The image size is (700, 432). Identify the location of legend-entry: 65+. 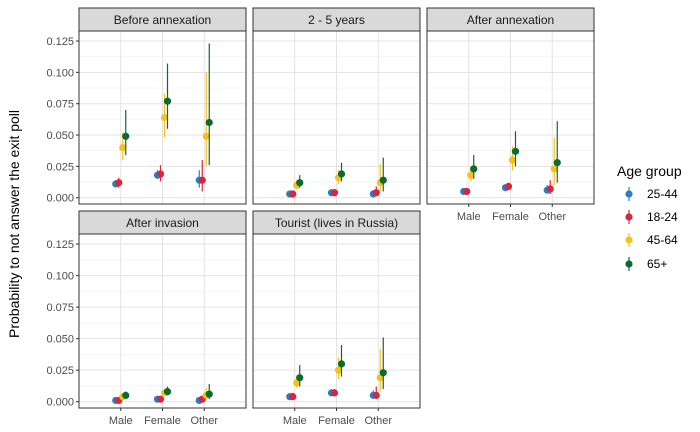
(646, 264).